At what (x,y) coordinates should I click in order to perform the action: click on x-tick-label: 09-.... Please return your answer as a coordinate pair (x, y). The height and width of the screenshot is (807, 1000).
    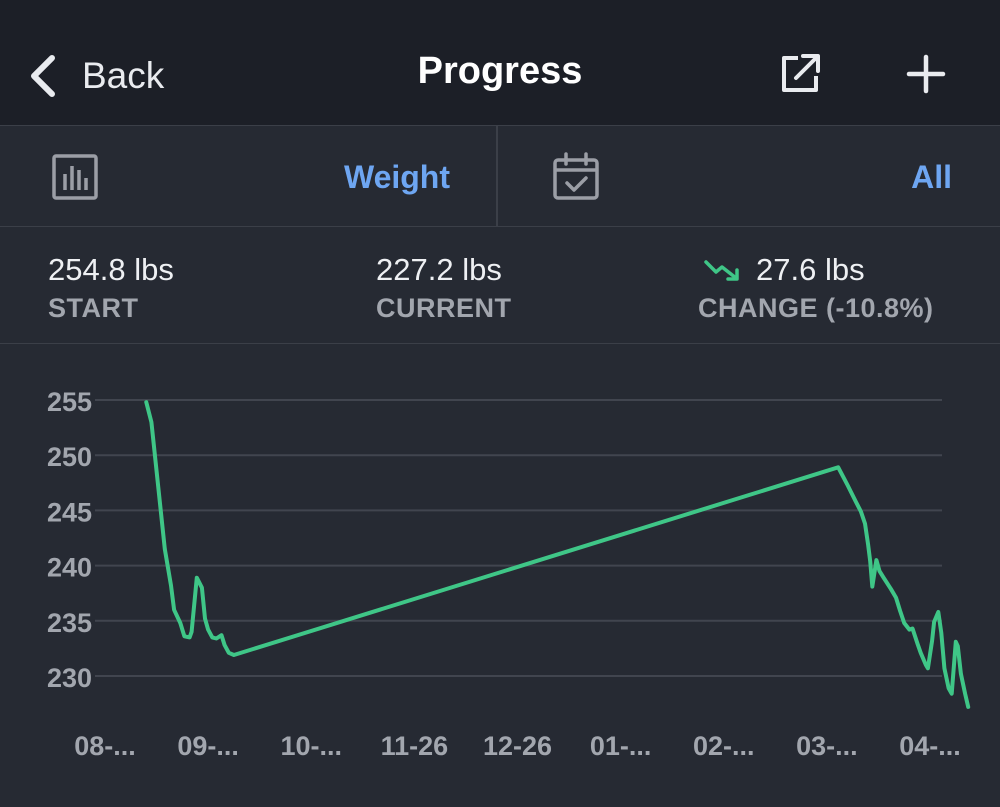
    Looking at the image, I should click on (208, 746).